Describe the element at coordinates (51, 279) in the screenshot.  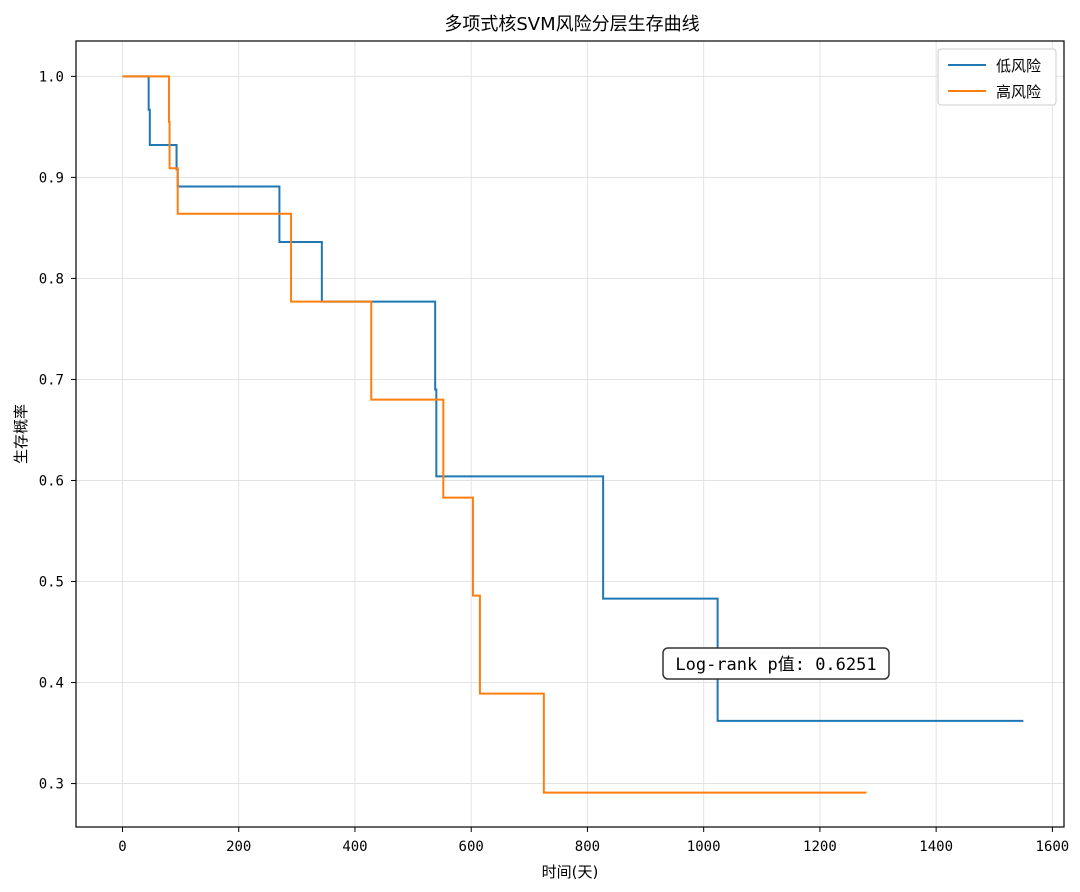
I see `y-tick-label: 0.8` at that location.